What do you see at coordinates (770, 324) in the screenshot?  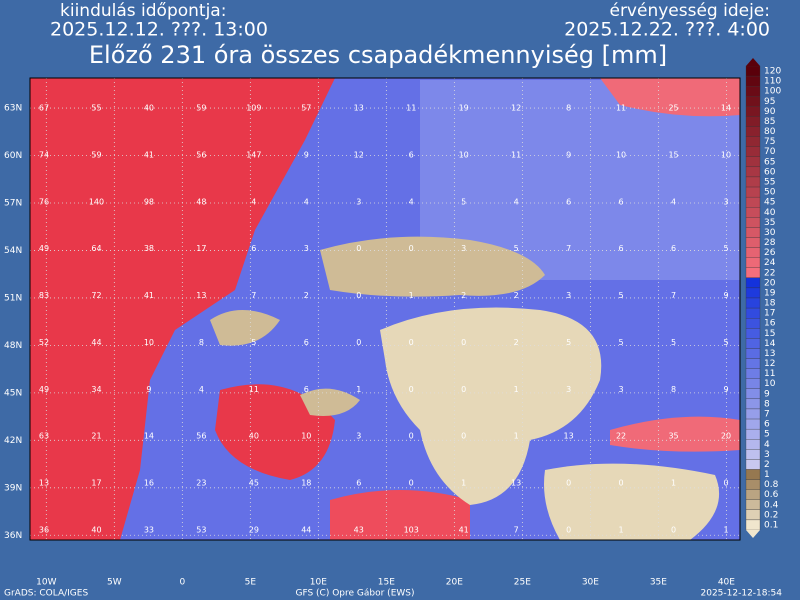 I see `colorbar-label: 16` at bounding box center [770, 324].